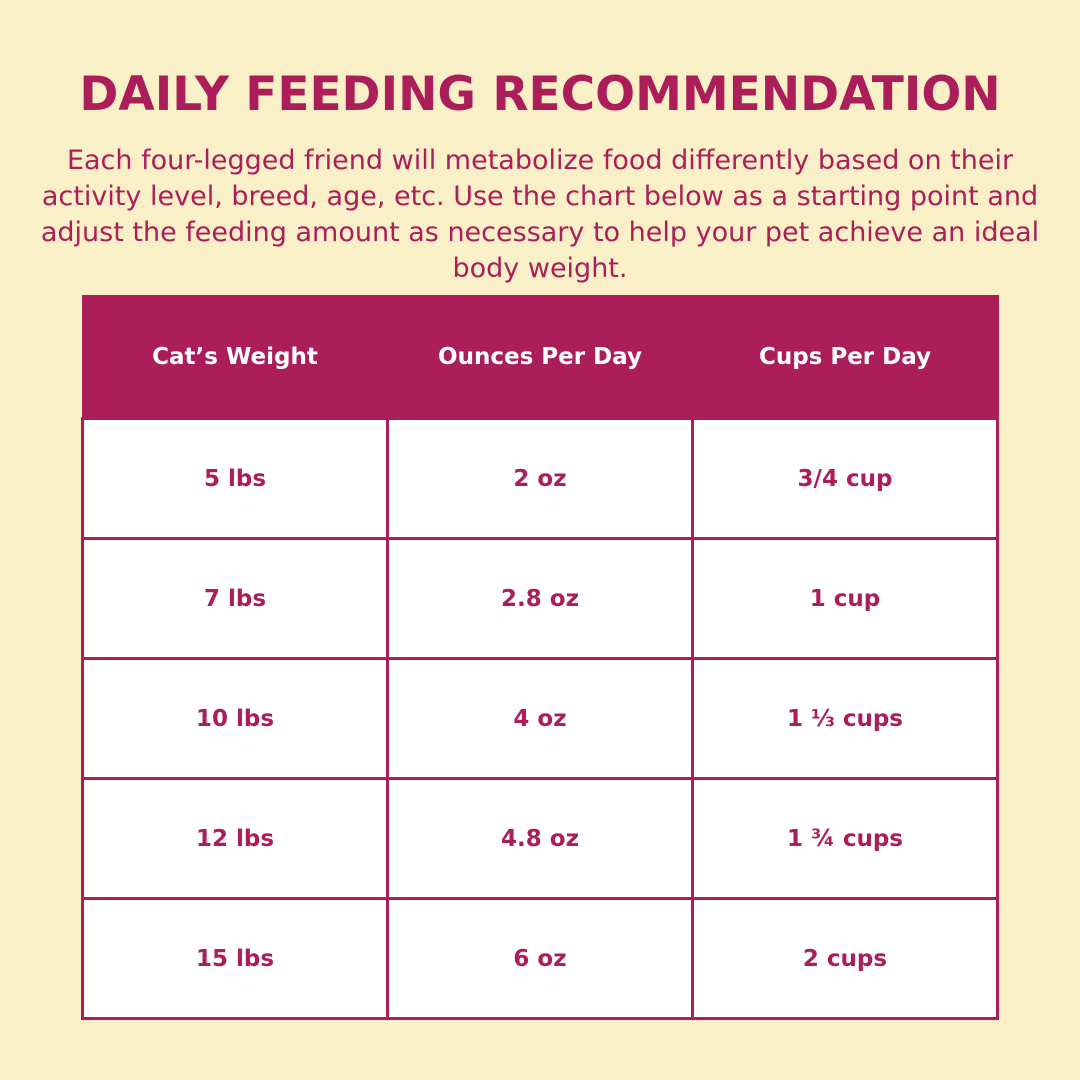  I want to click on cell-ounces: 4 oz, so click(540, 718).